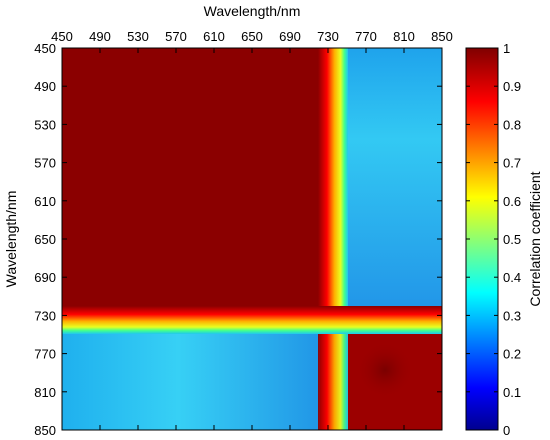 The height and width of the screenshot is (440, 550). I want to click on cross-block-lower-left, so click(191, 380).